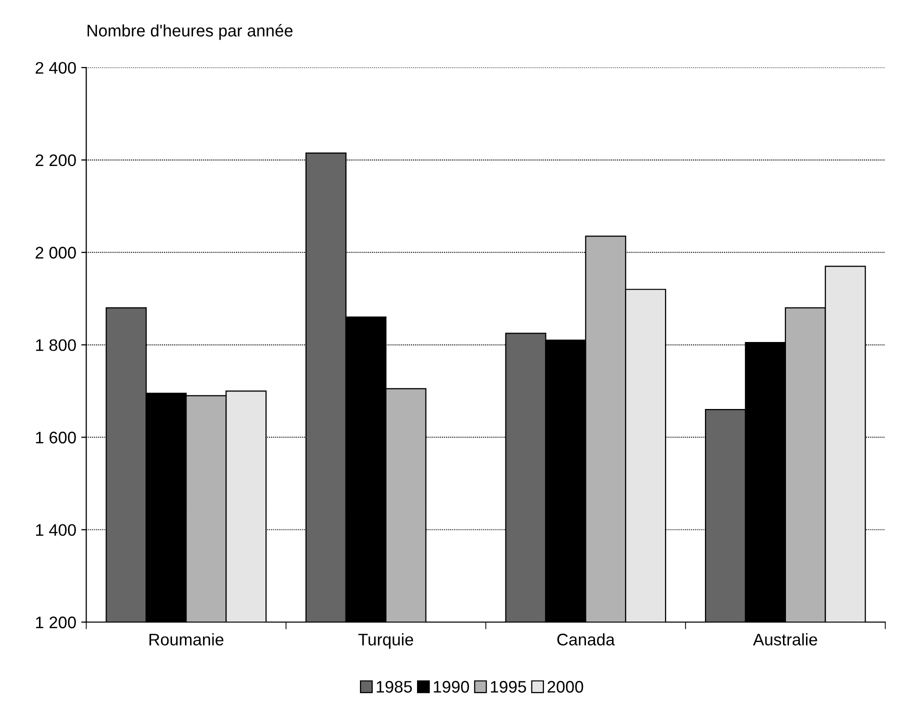 Image resolution: width=908 pixels, height=711 pixels. I want to click on x-tick-label: Canada, so click(586, 639).